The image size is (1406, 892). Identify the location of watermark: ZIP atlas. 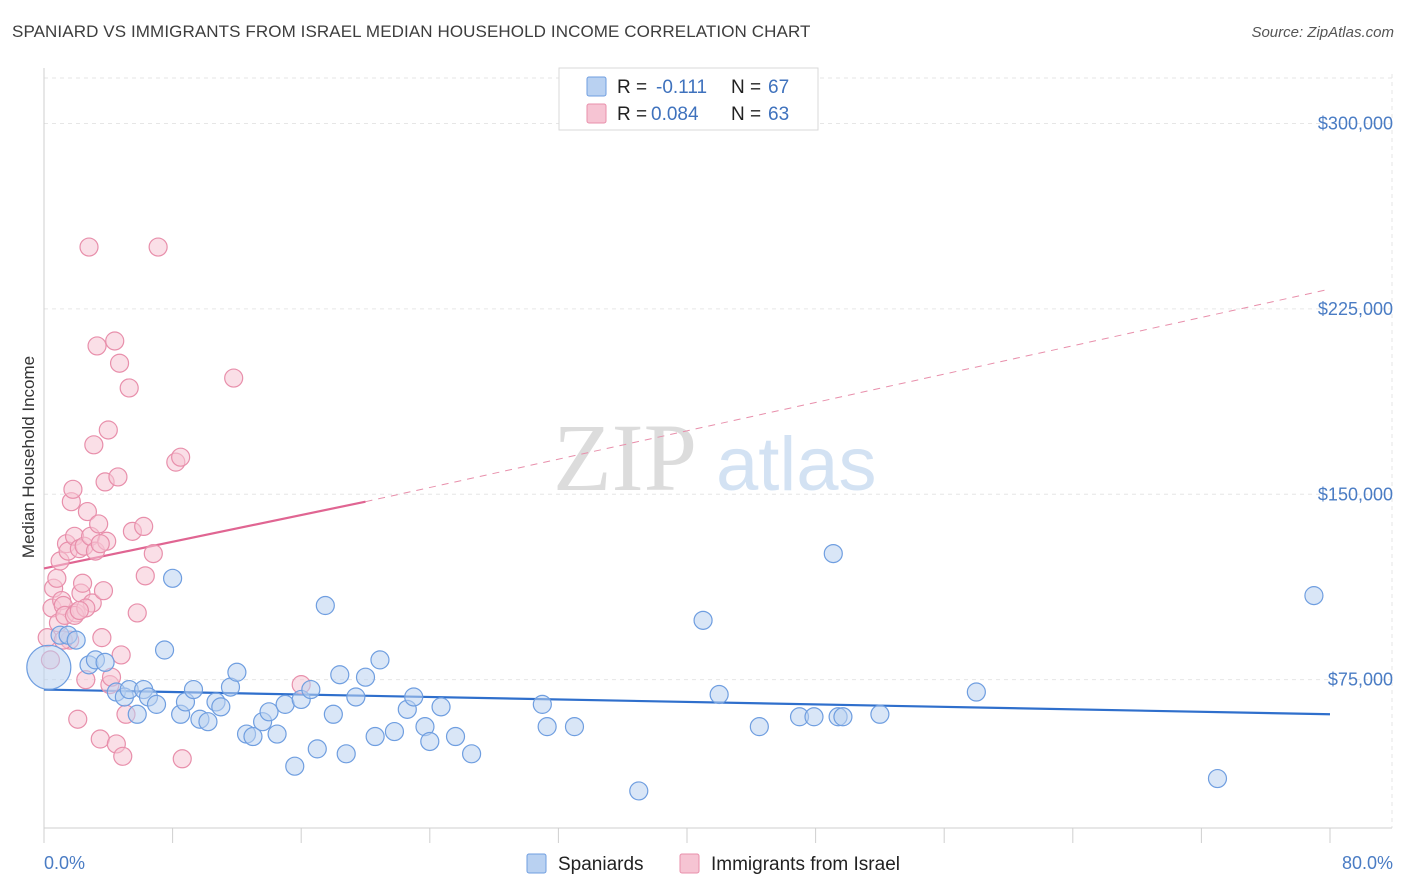
(715, 457).